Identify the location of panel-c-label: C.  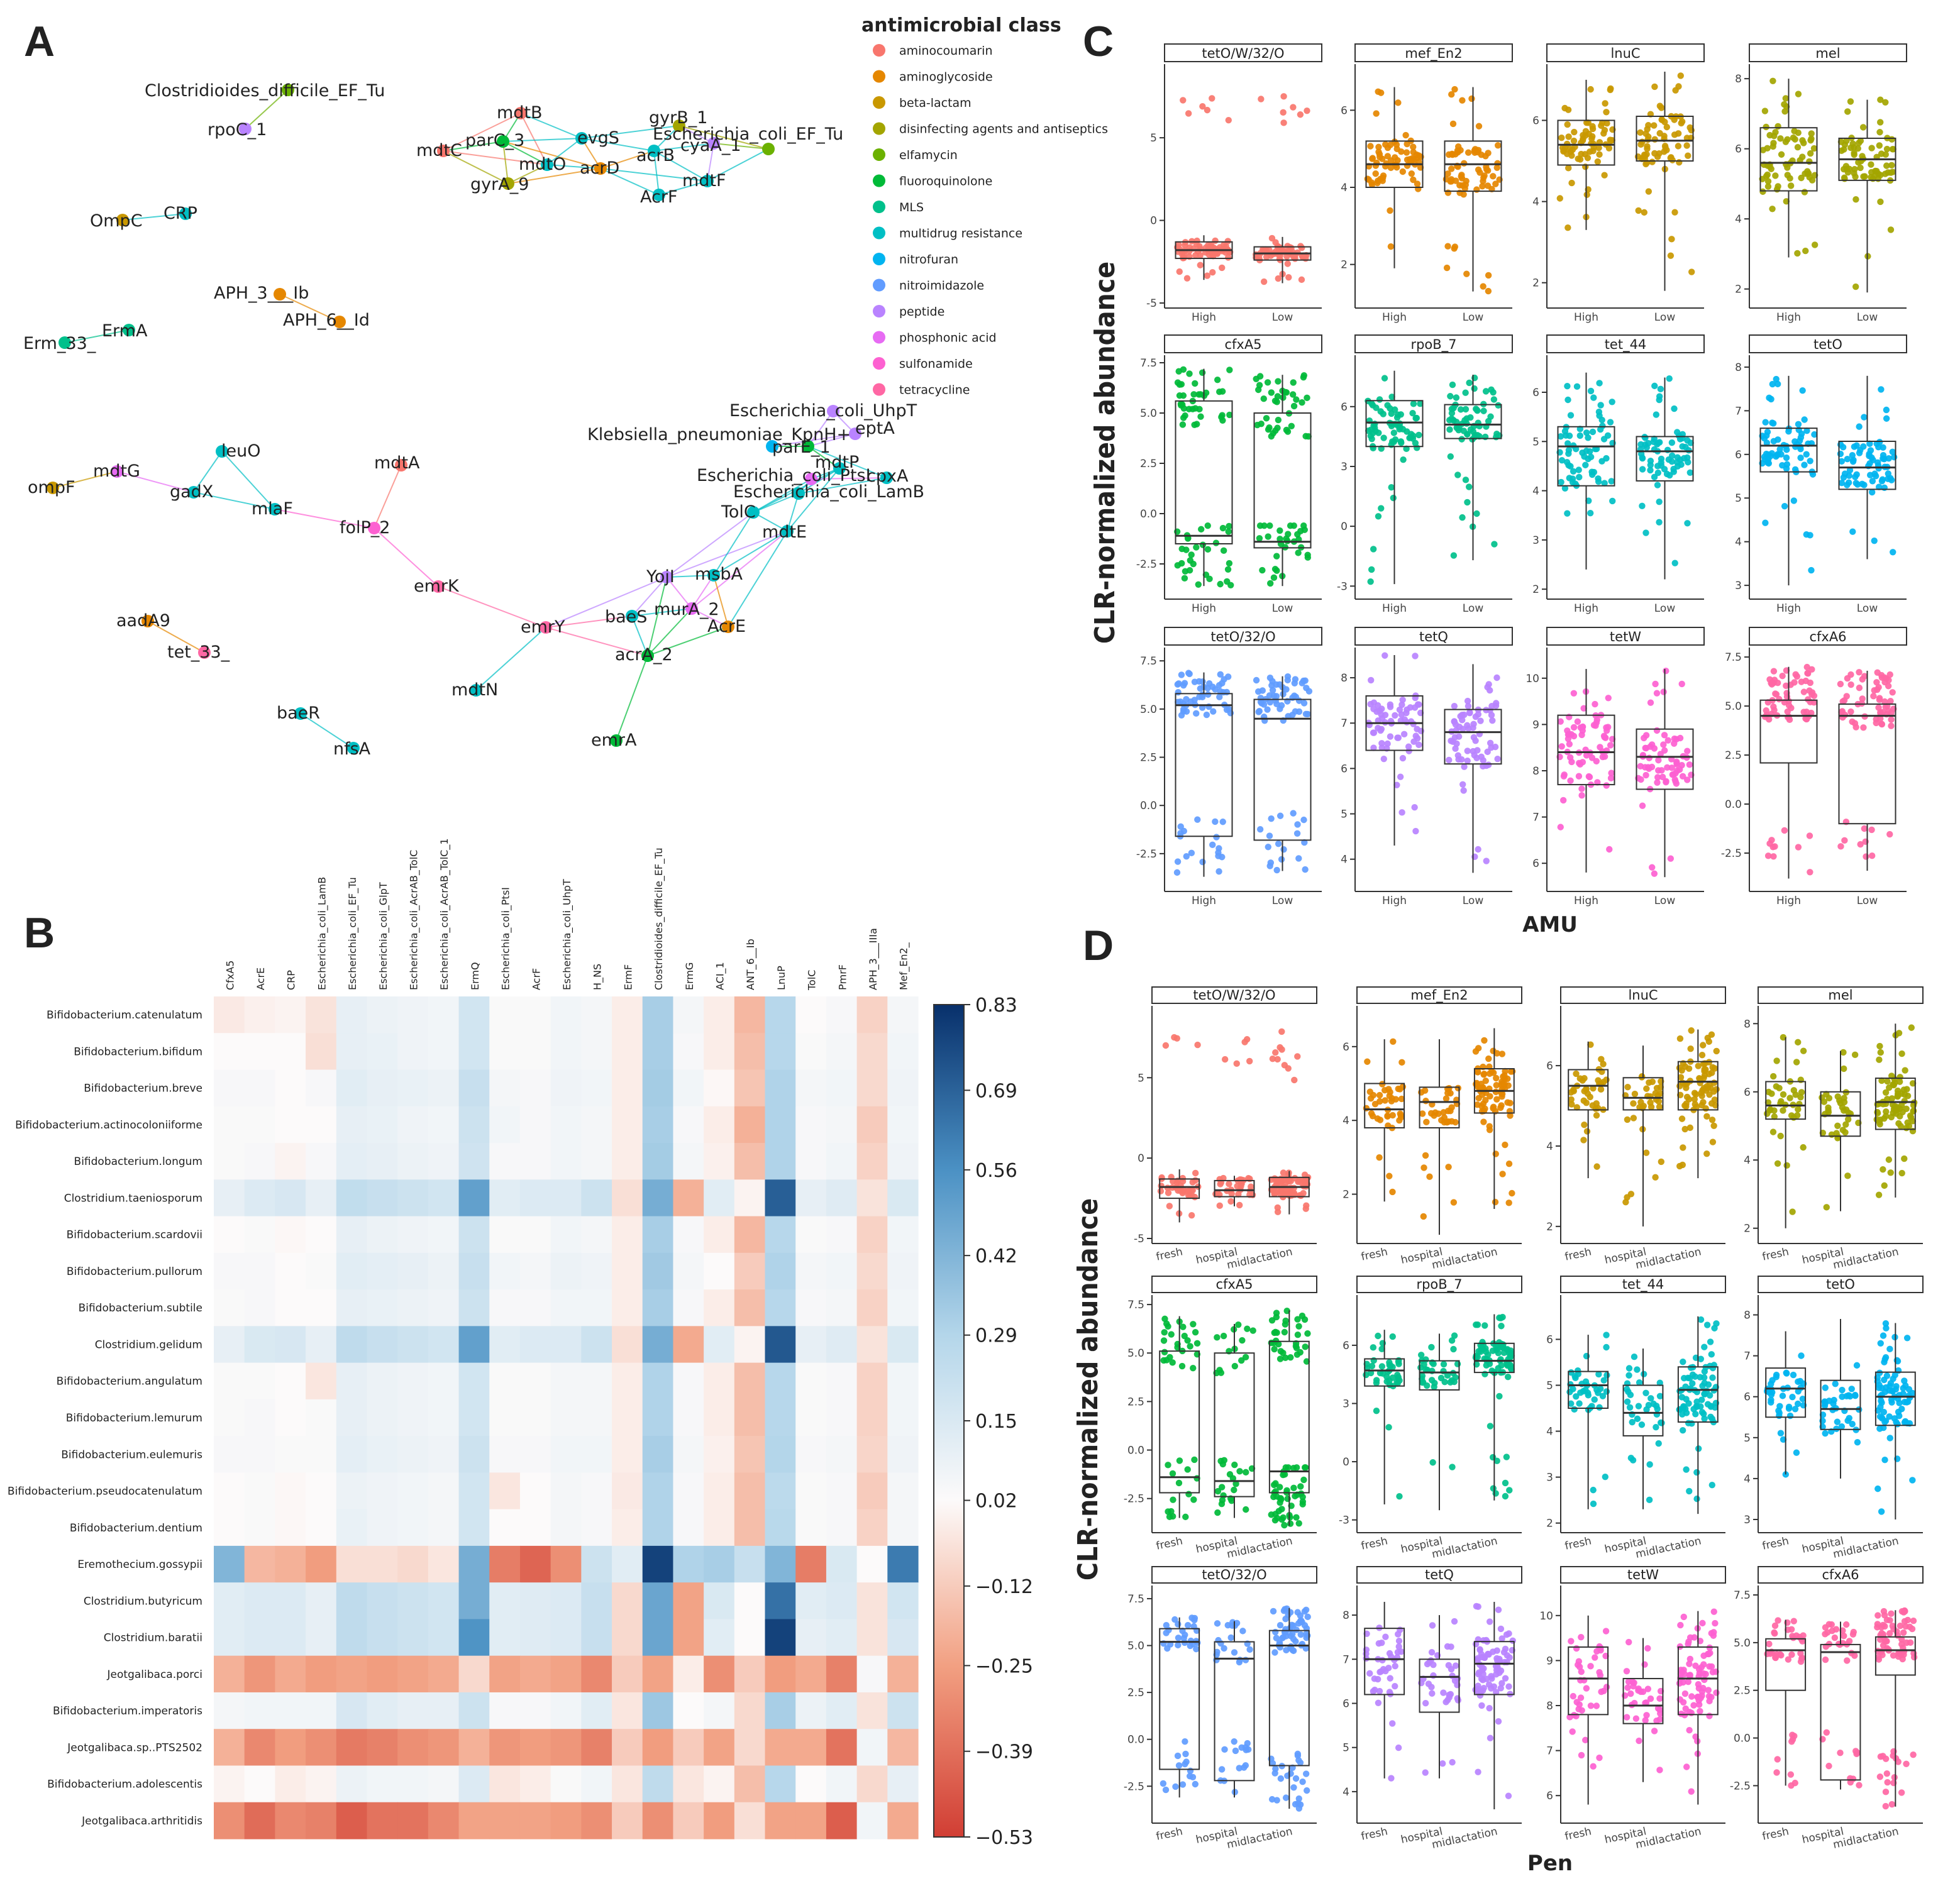
(1098, 41).